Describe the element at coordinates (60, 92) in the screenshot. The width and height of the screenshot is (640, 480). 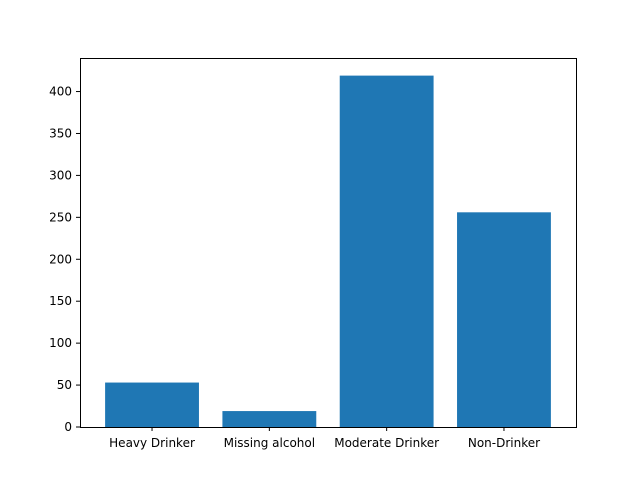
I see `y-tick-label: 400` at that location.